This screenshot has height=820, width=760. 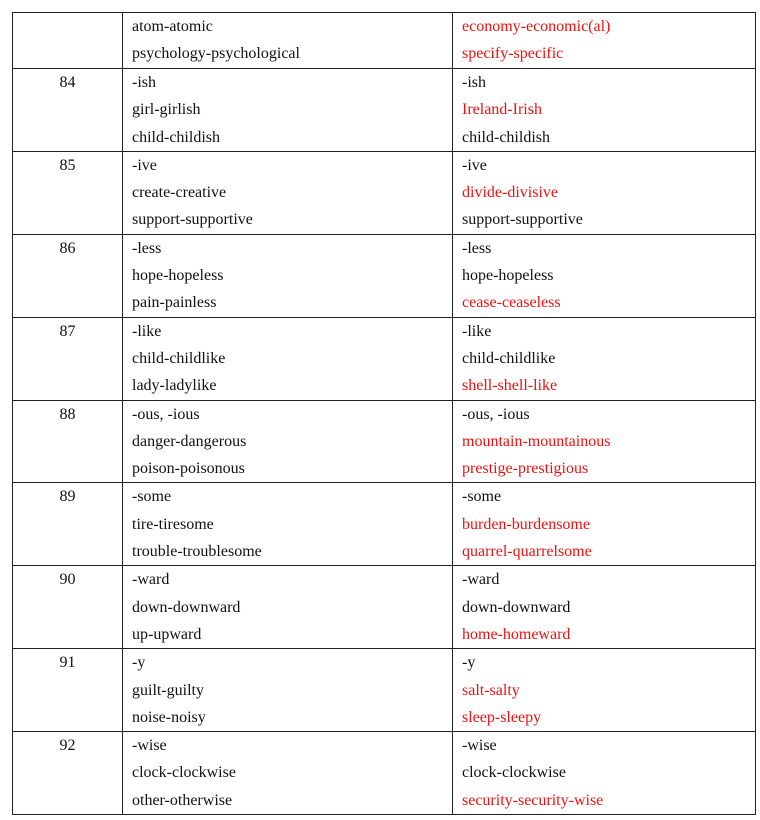 I want to click on row-number-cell: 84, so click(x=67, y=110).